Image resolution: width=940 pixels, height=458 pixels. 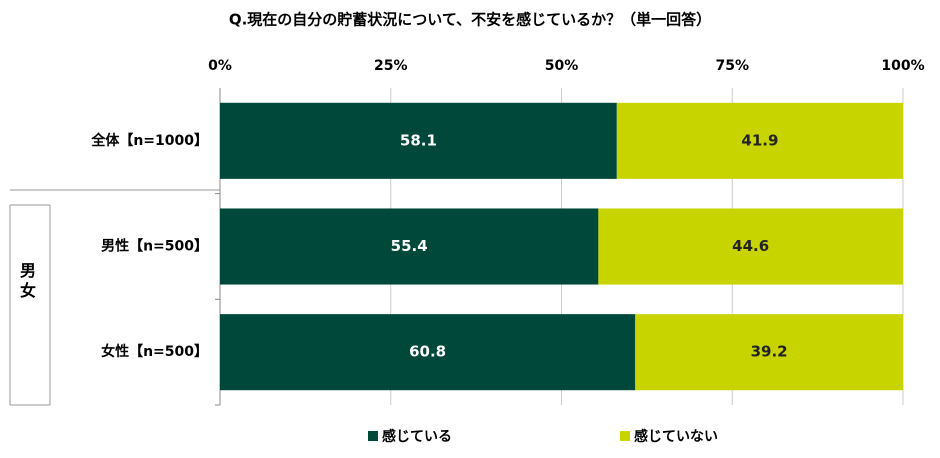 What do you see at coordinates (732, 66) in the screenshot?
I see `x-tick-label: 75%` at bounding box center [732, 66].